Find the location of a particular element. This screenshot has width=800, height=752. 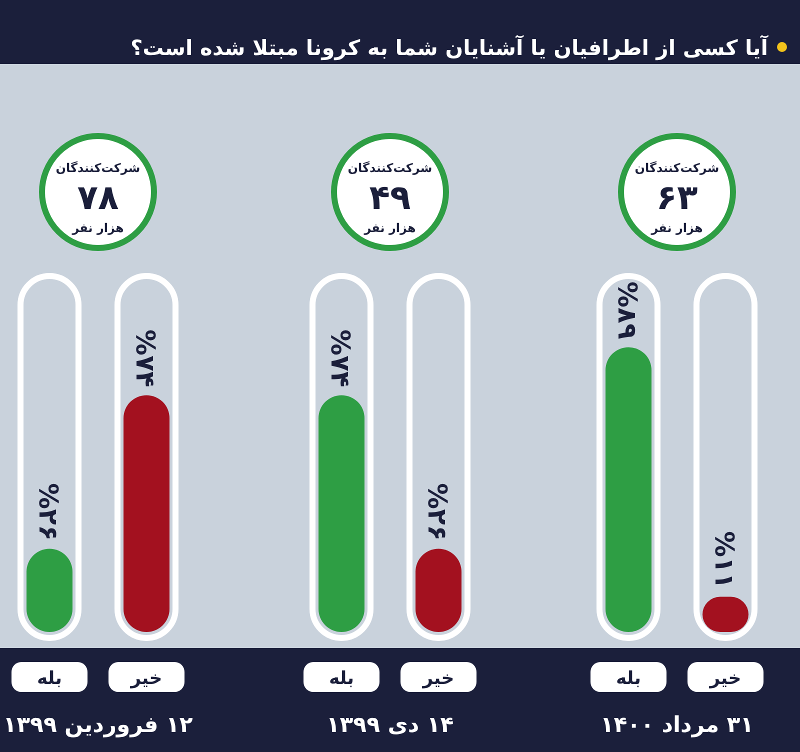

data-label: %۸۹ is located at coordinates (627, 310).